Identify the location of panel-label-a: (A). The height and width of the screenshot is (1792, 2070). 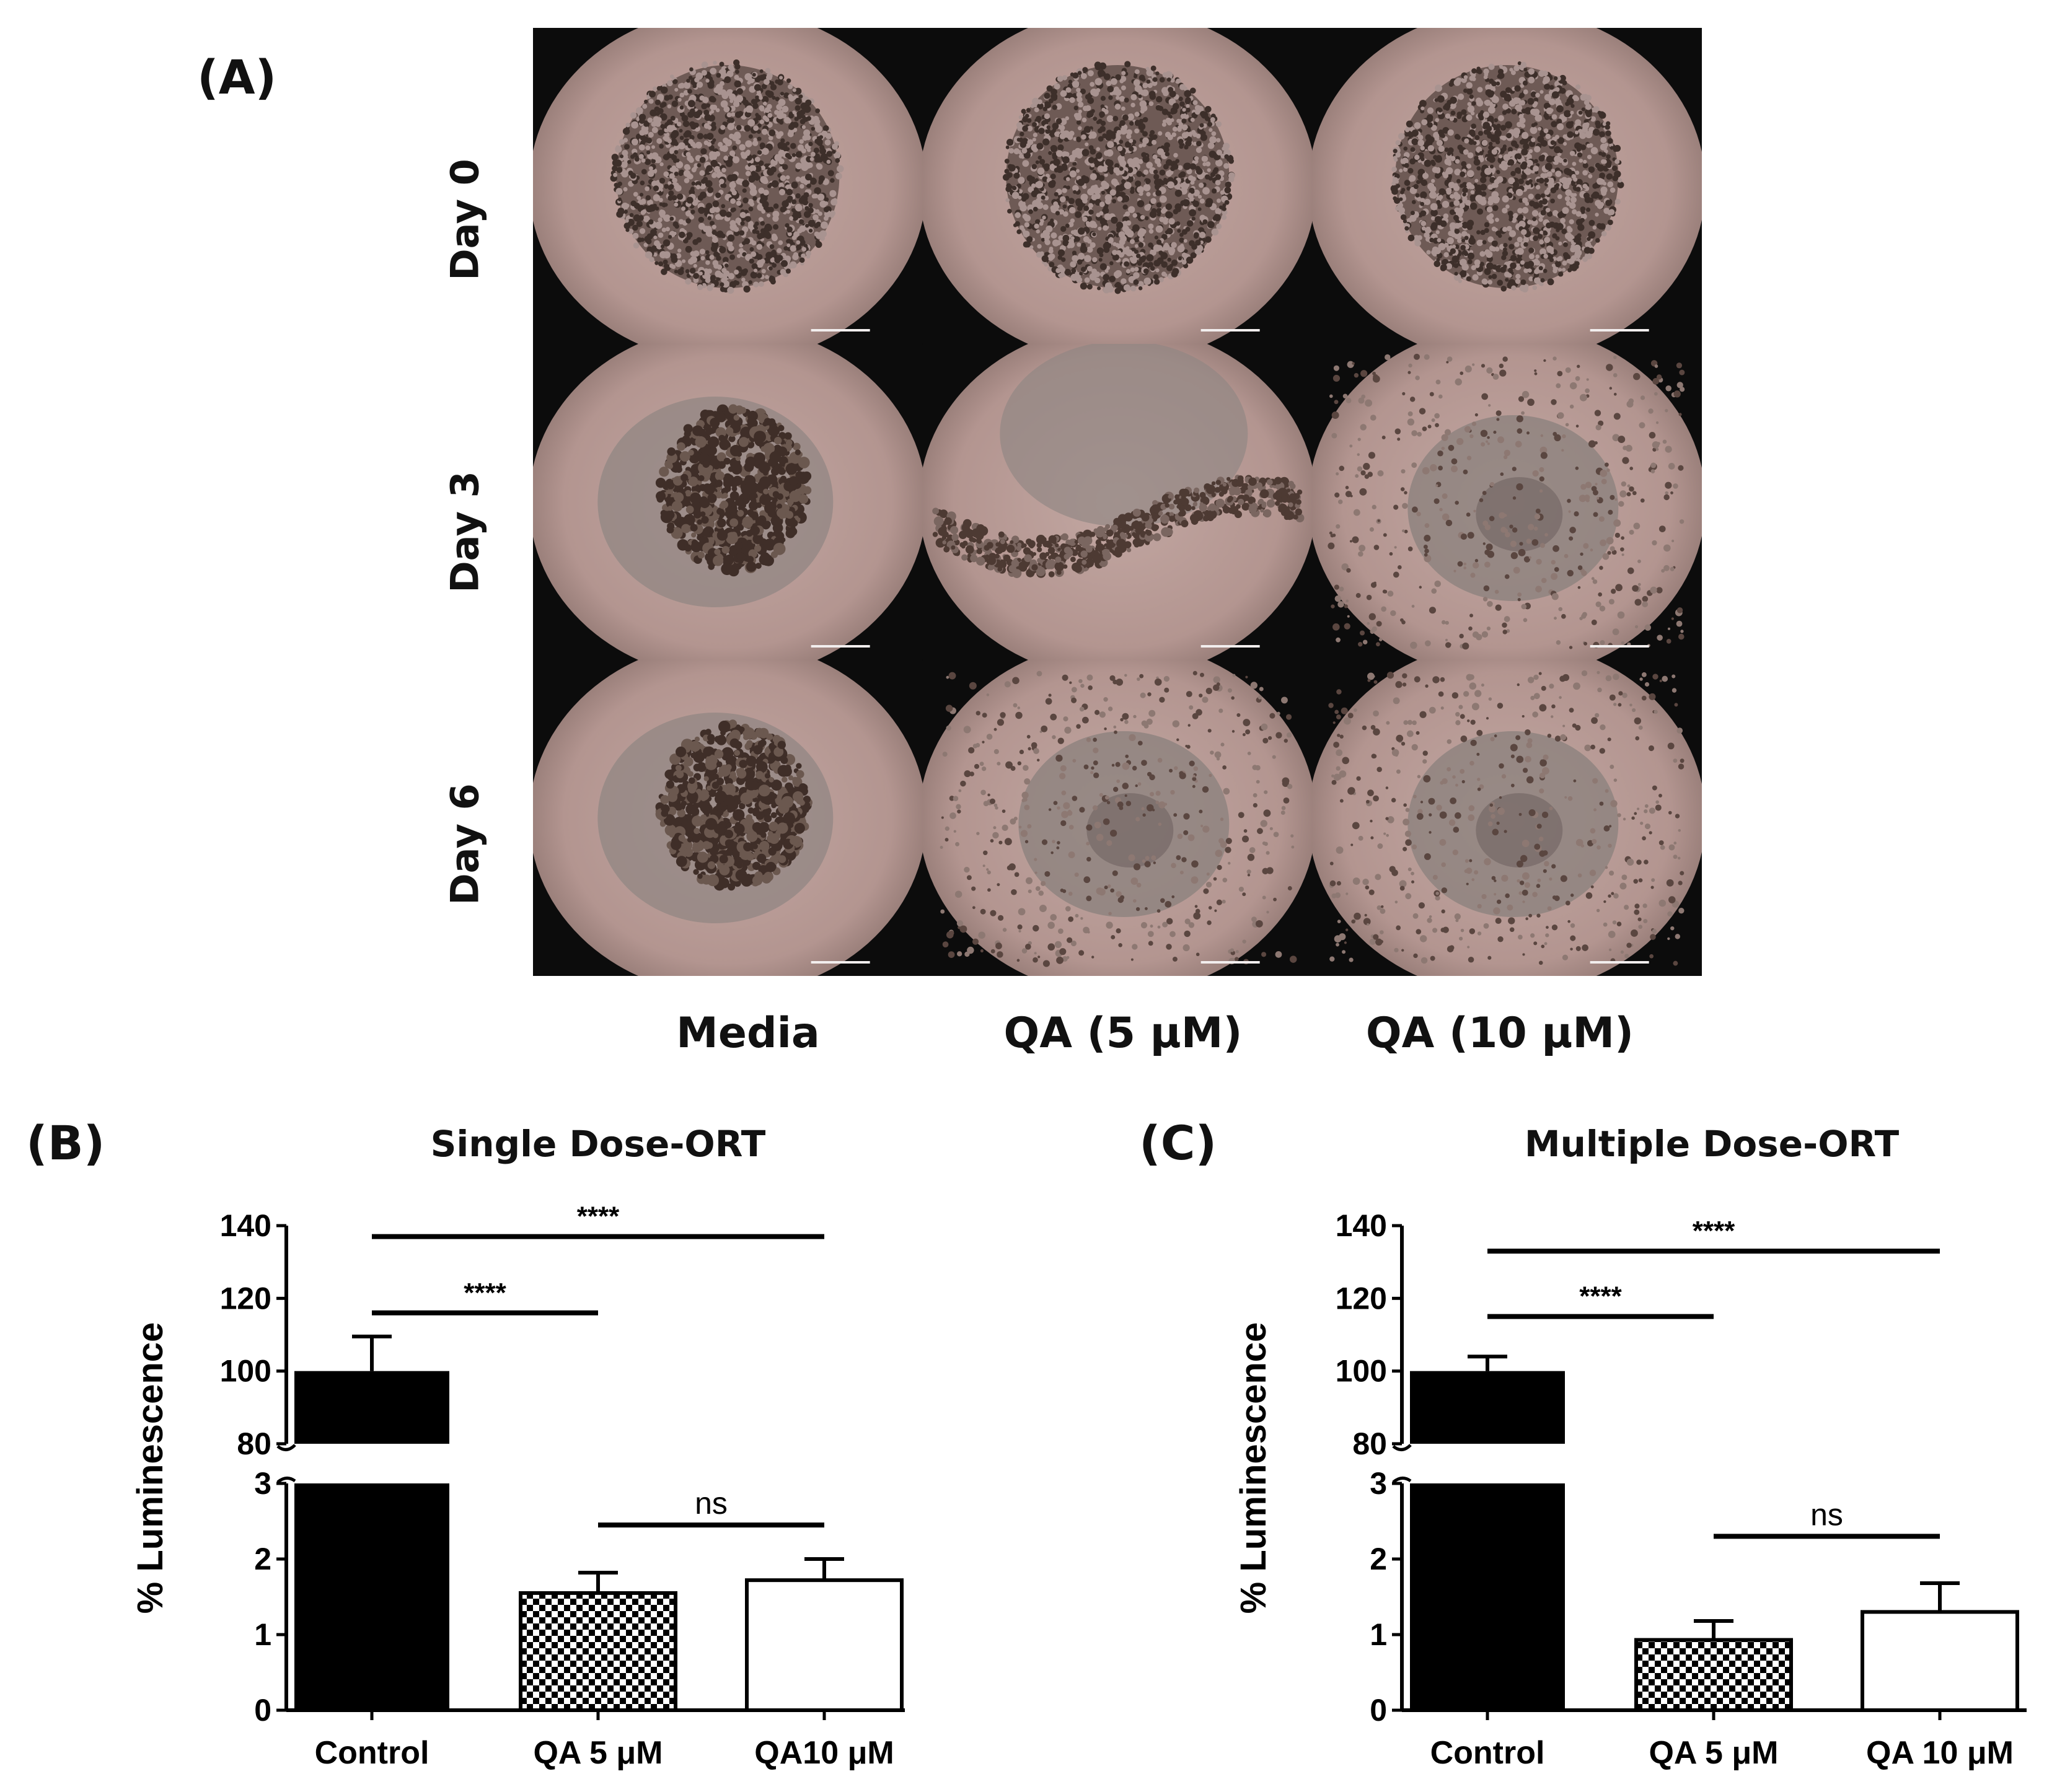
(237, 78).